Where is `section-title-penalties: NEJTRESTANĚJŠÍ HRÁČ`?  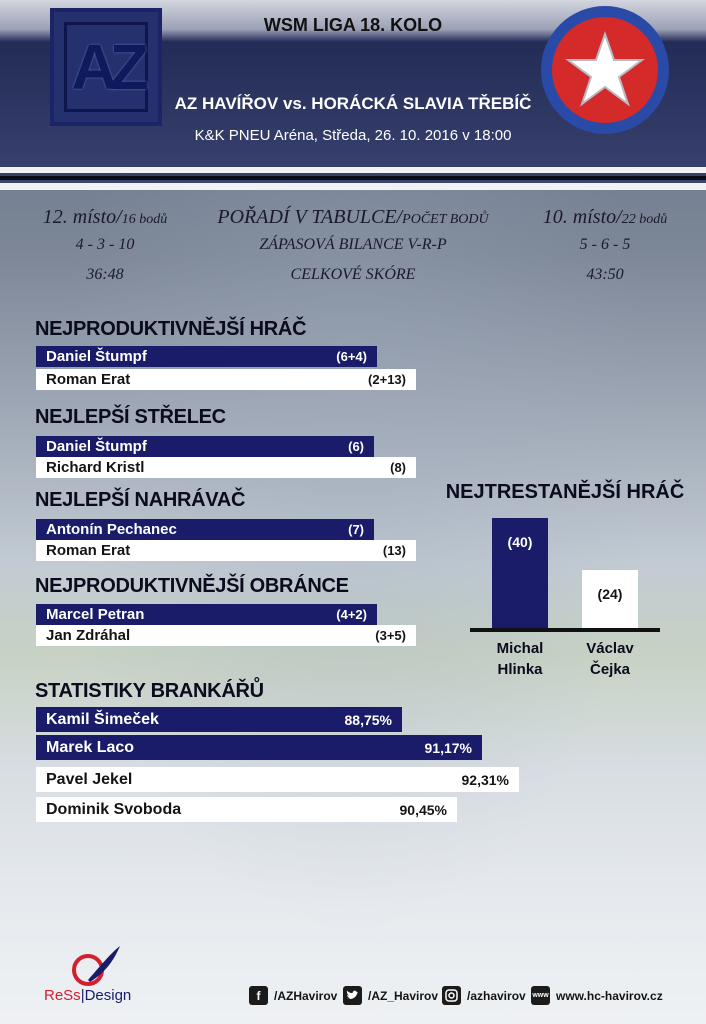
section-title-penalties: NEJTRESTANĚJŠÍ HRÁČ is located at coordinates (565, 492).